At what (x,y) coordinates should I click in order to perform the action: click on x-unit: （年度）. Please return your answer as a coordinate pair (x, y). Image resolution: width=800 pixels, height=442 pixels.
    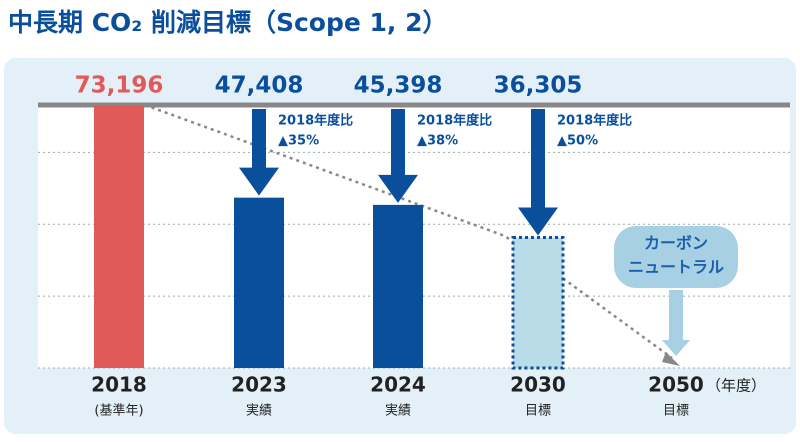
    Looking at the image, I should click on (736, 386).